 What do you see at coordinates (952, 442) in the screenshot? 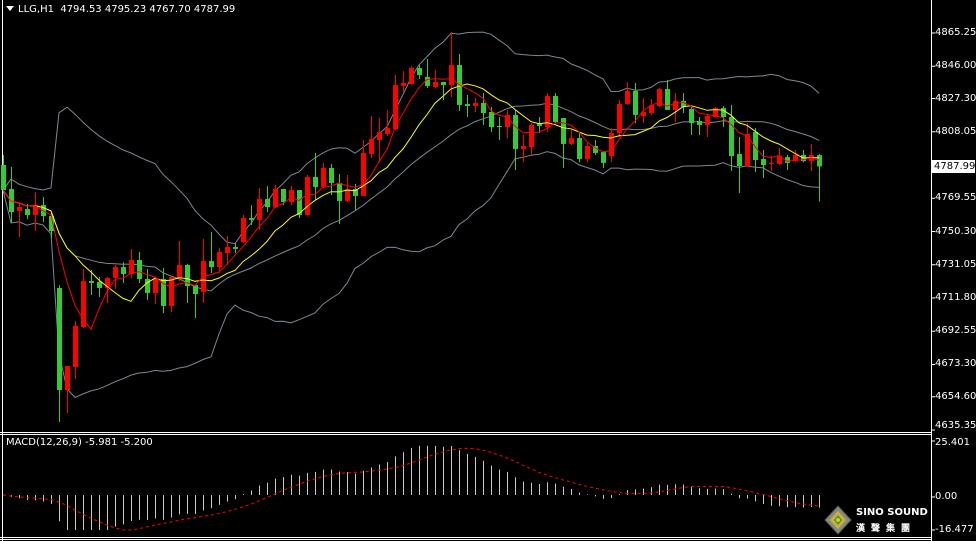
I see `macd-tick-label: 25.401` at bounding box center [952, 442].